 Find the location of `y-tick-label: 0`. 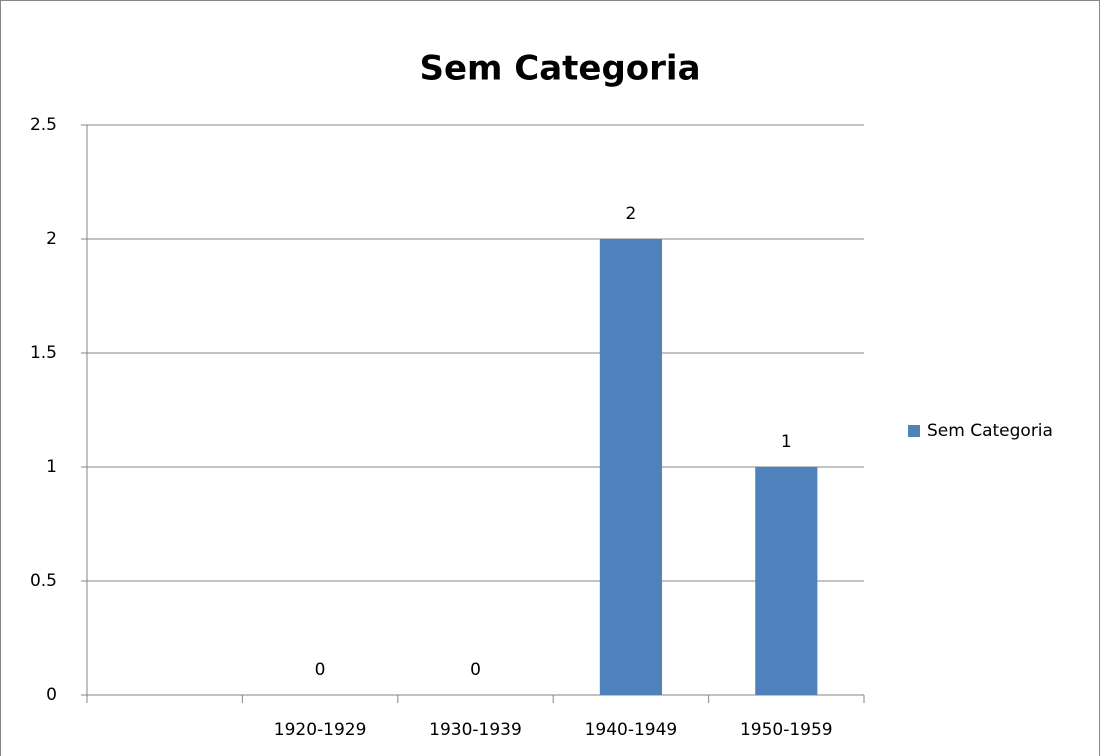

y-tick-label: 0 is located at coordinates (51, 695).